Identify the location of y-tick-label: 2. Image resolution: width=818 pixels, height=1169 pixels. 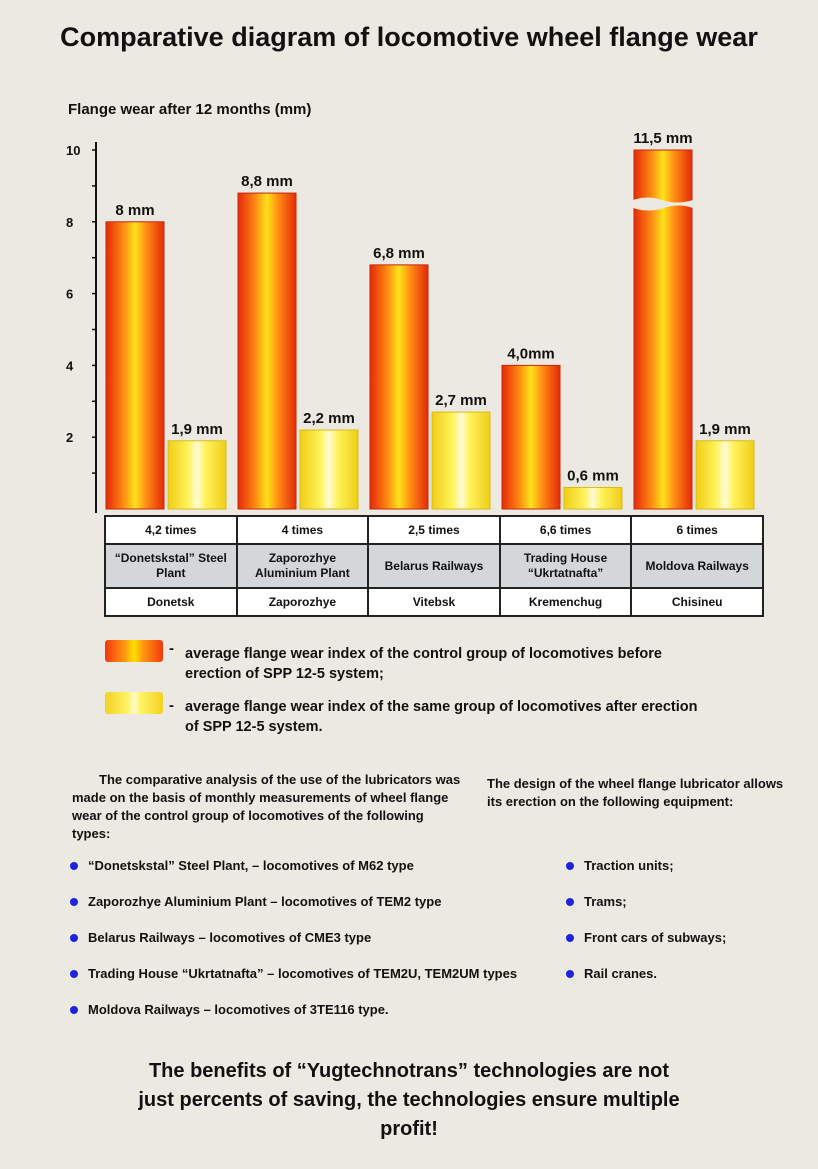
(69, 437).